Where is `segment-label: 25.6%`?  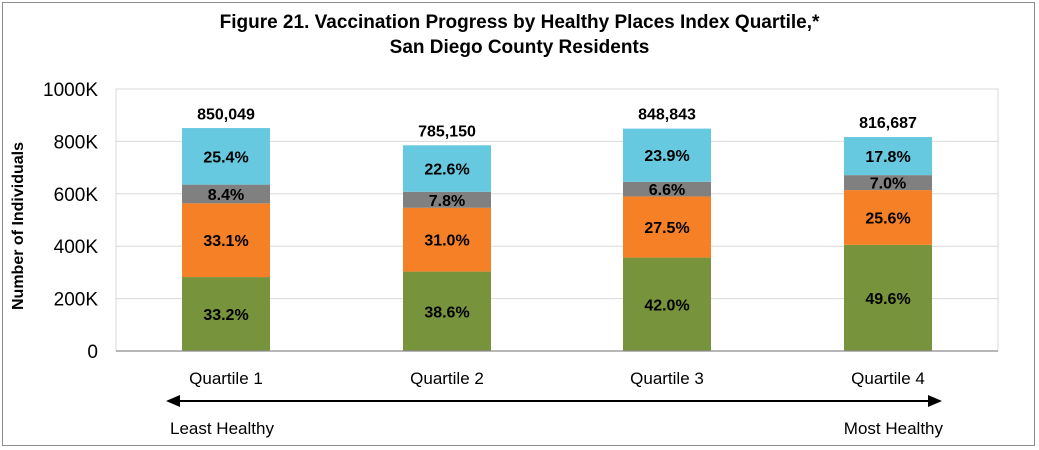 segment-label: 25.6% is located at coordinates (887, 218).